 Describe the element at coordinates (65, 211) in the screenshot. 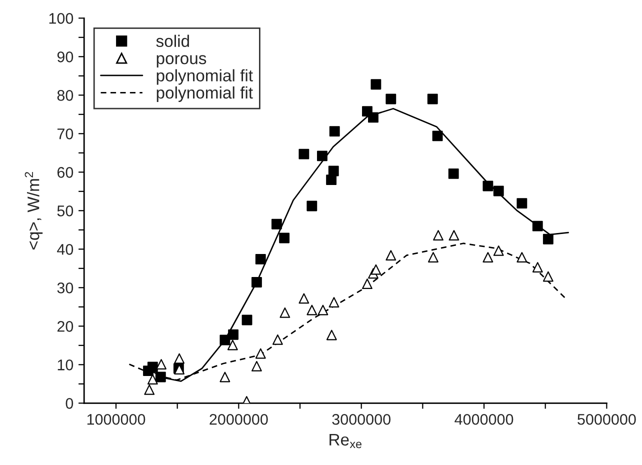

I see `y-tick-label: 50` at that location.